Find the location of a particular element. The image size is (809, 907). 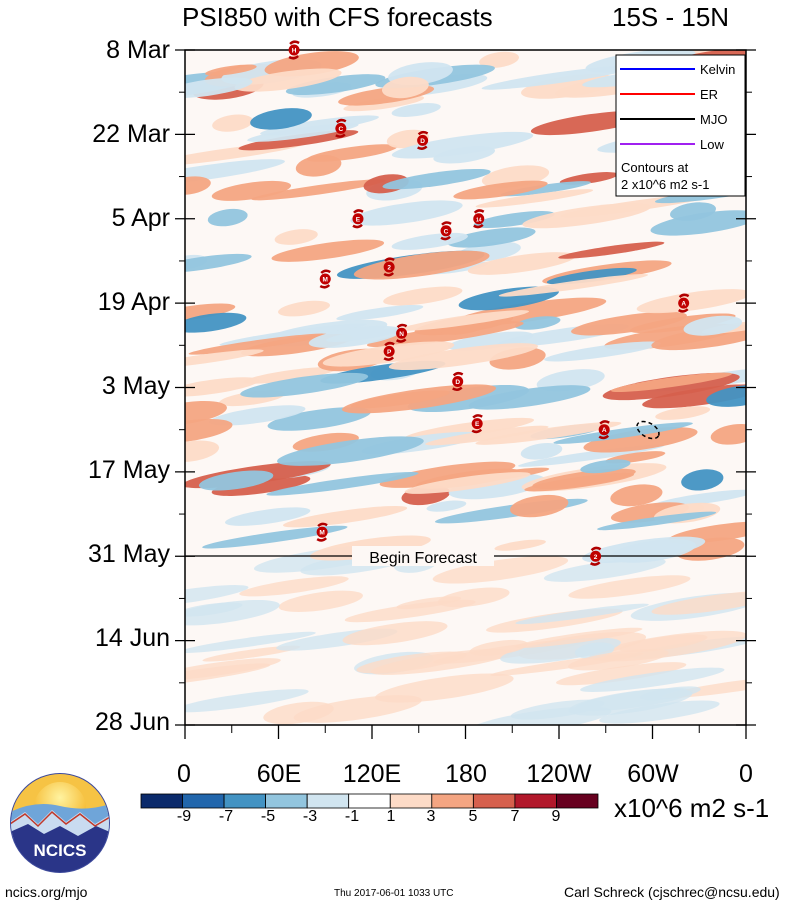

storm-marker-label: C is located at coordinates (446, 231).